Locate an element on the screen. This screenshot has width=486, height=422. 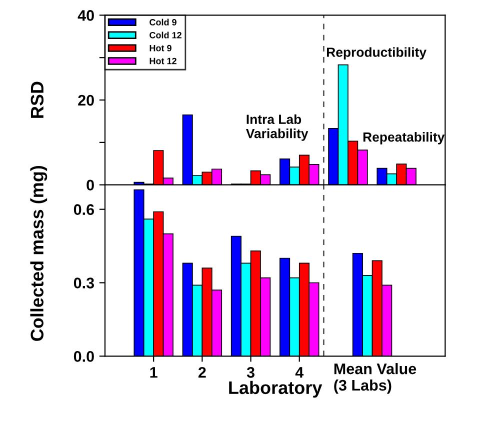
annotation: Intra Lab Variability is located at coordinates (277, 127).